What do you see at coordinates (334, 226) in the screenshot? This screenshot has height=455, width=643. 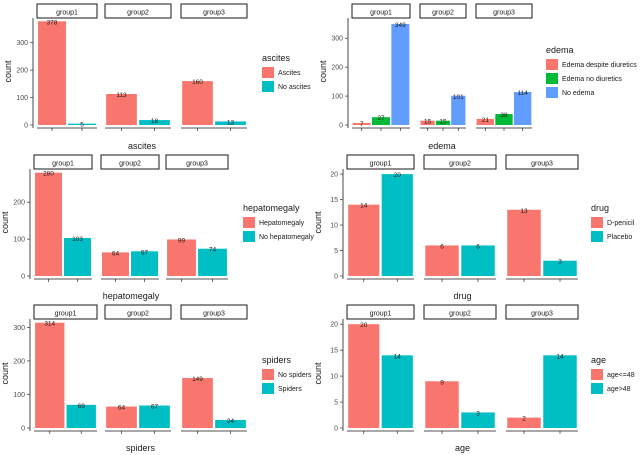 I see `y-tick-label: 10` at bounding box center [334, 226].